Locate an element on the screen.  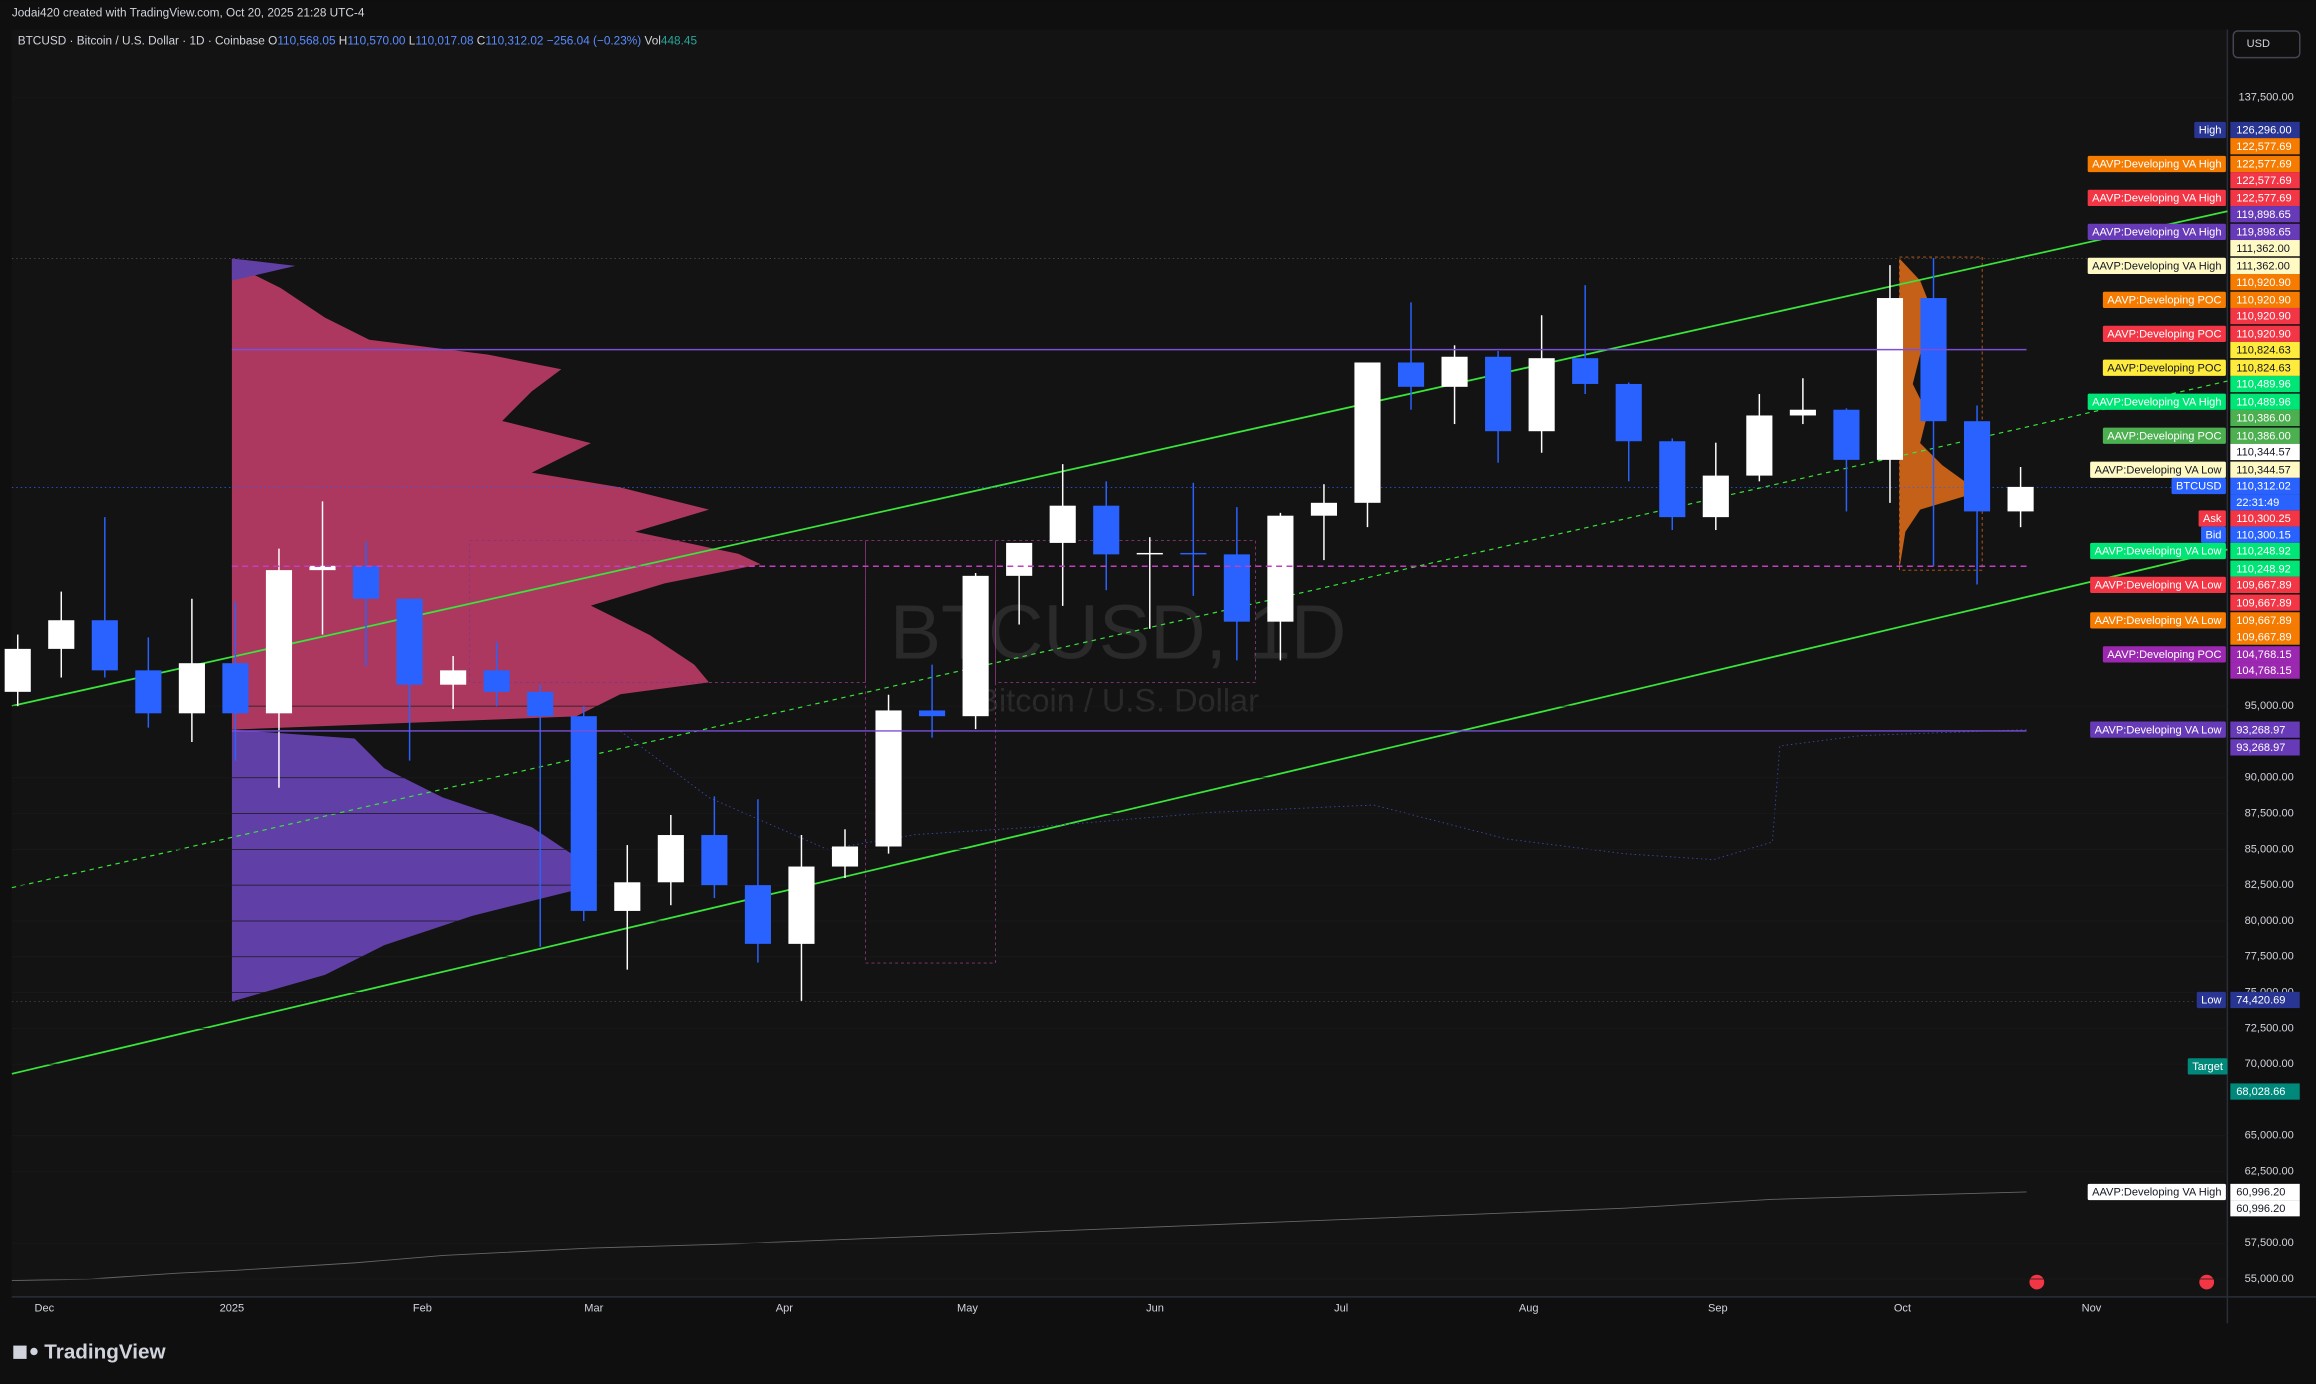
price-tag-value: 110,386.00 is located at coordinates (2263, 436).